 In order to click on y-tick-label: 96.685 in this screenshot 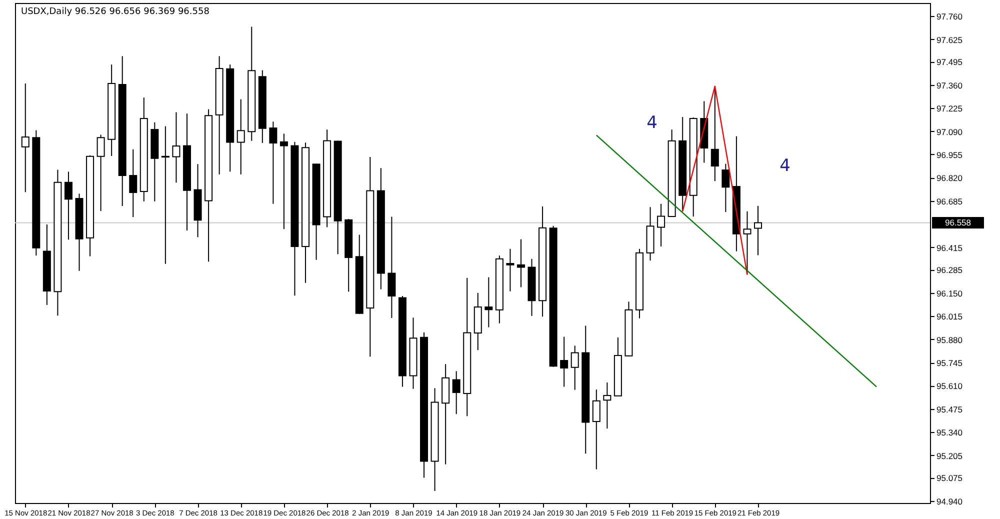, I will do `click(949, 201)`.